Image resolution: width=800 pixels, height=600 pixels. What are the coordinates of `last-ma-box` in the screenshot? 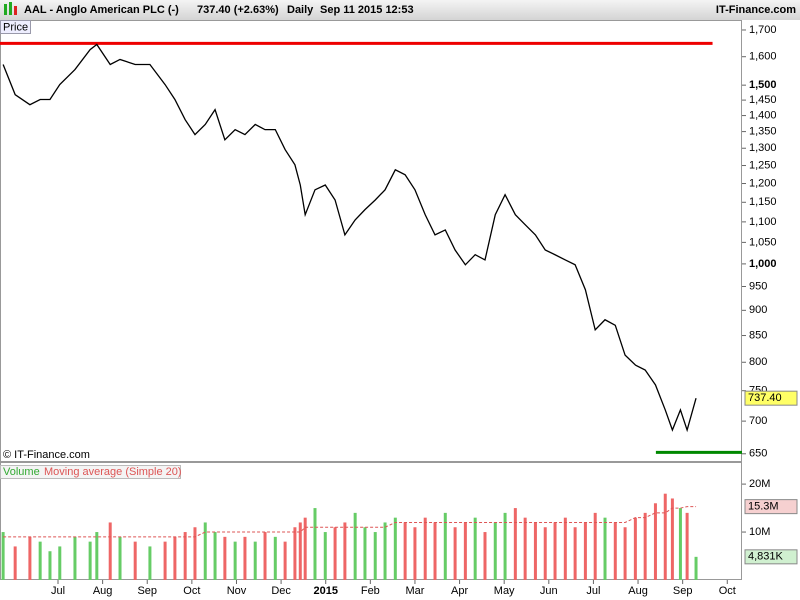 It's located at (771, 507).